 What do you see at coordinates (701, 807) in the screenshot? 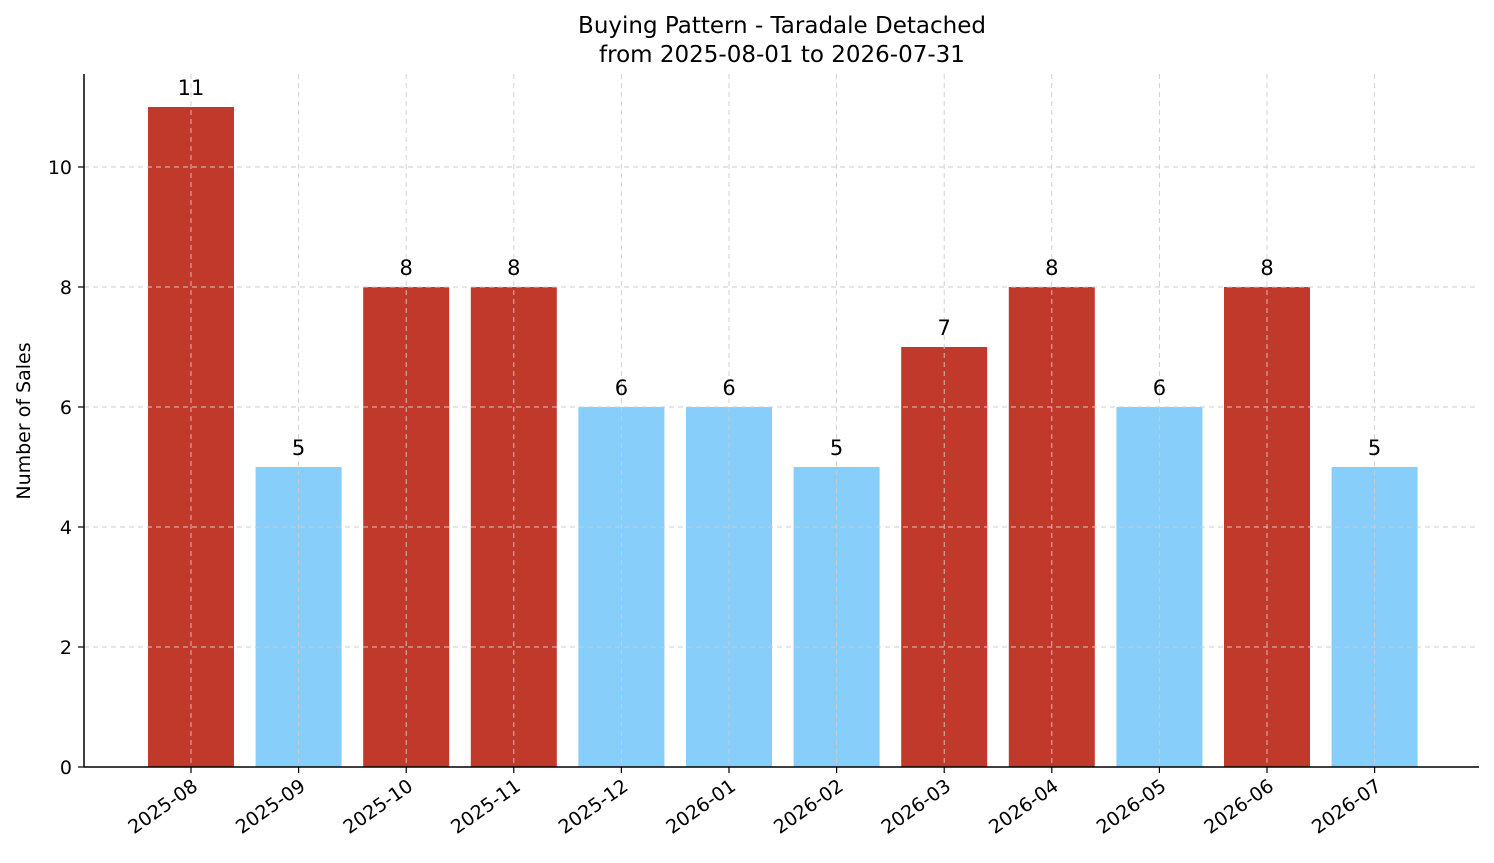
I see `x-tick-label: 2026-01` at bounding box center [701, 807].